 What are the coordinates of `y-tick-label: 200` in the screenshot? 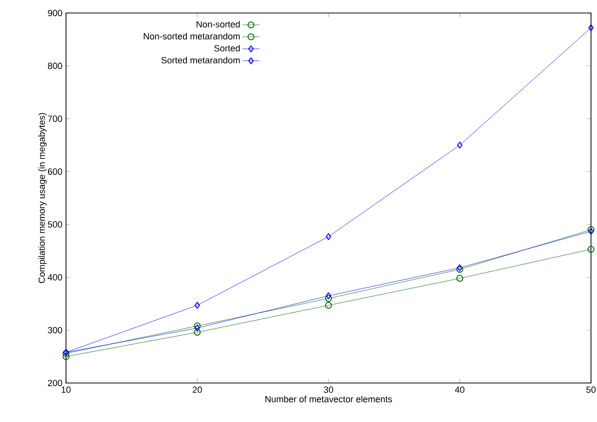 It's located at (55, 383).